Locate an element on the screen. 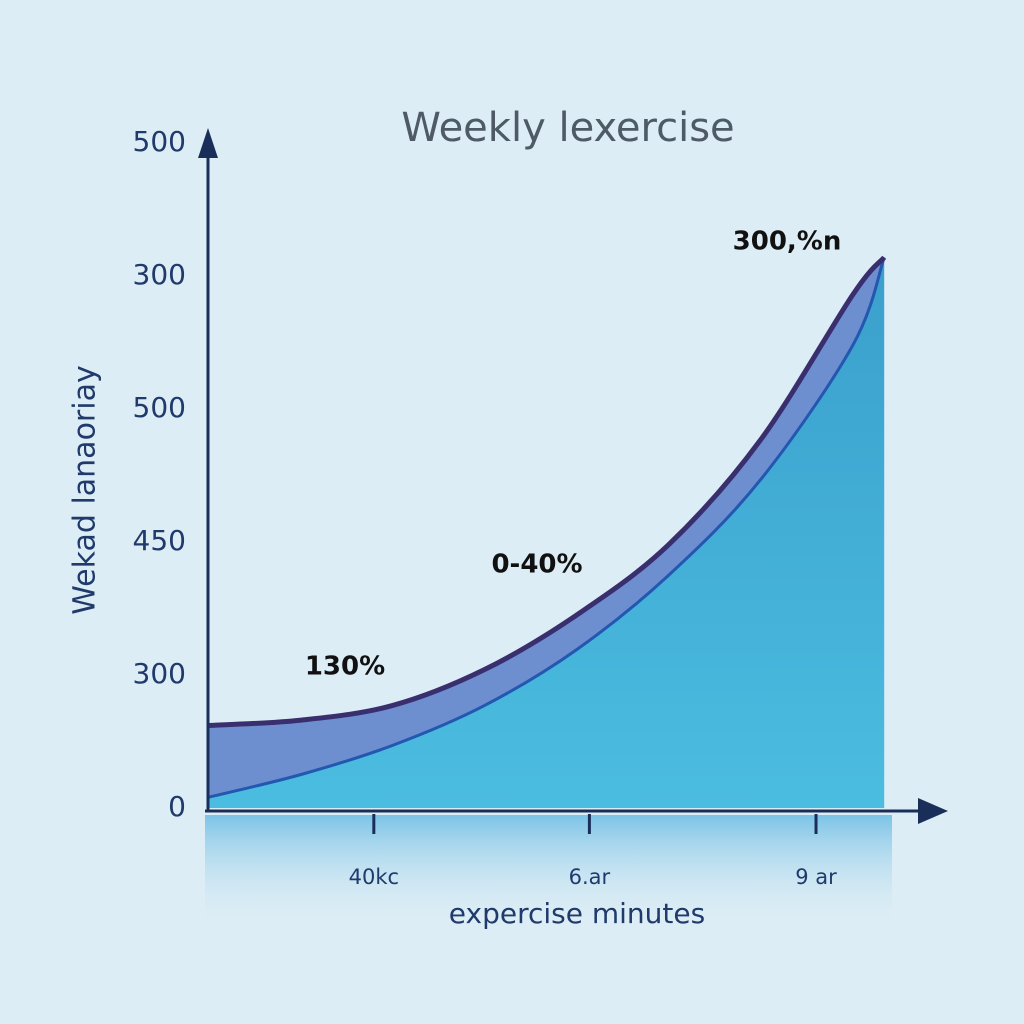  y-axis-label: Wekad lanaoriay is located at coordinates (85, 489).